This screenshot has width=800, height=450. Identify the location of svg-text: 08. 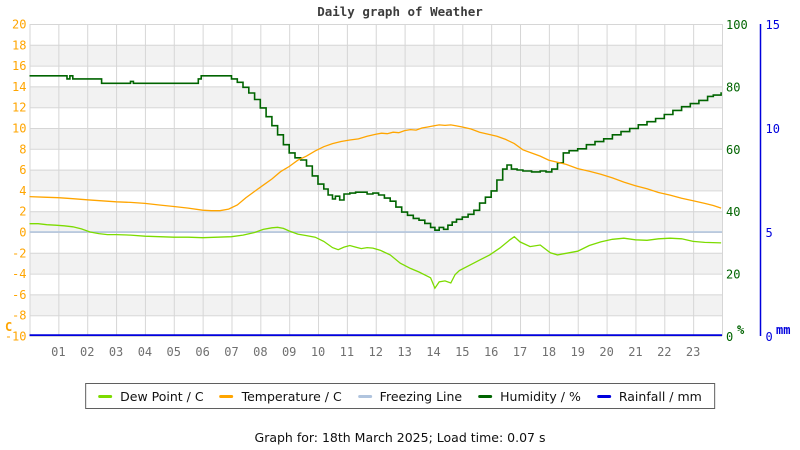
(260, 352).